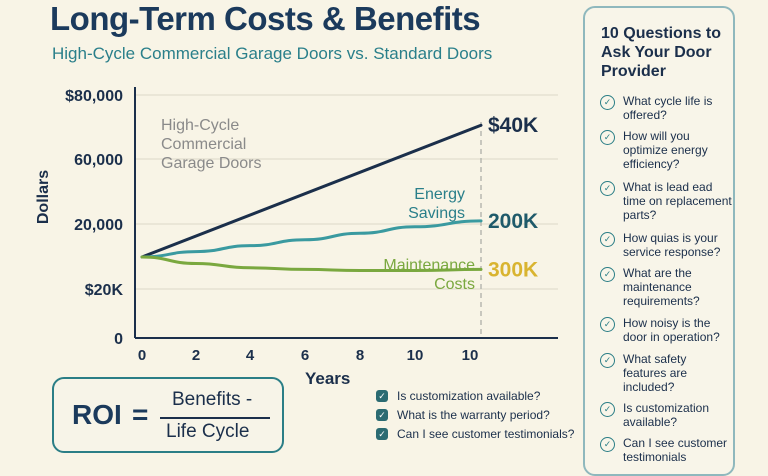  I want to click on panel-title: 10 Questions to Ask Your Door Provider, so click(661, 52).